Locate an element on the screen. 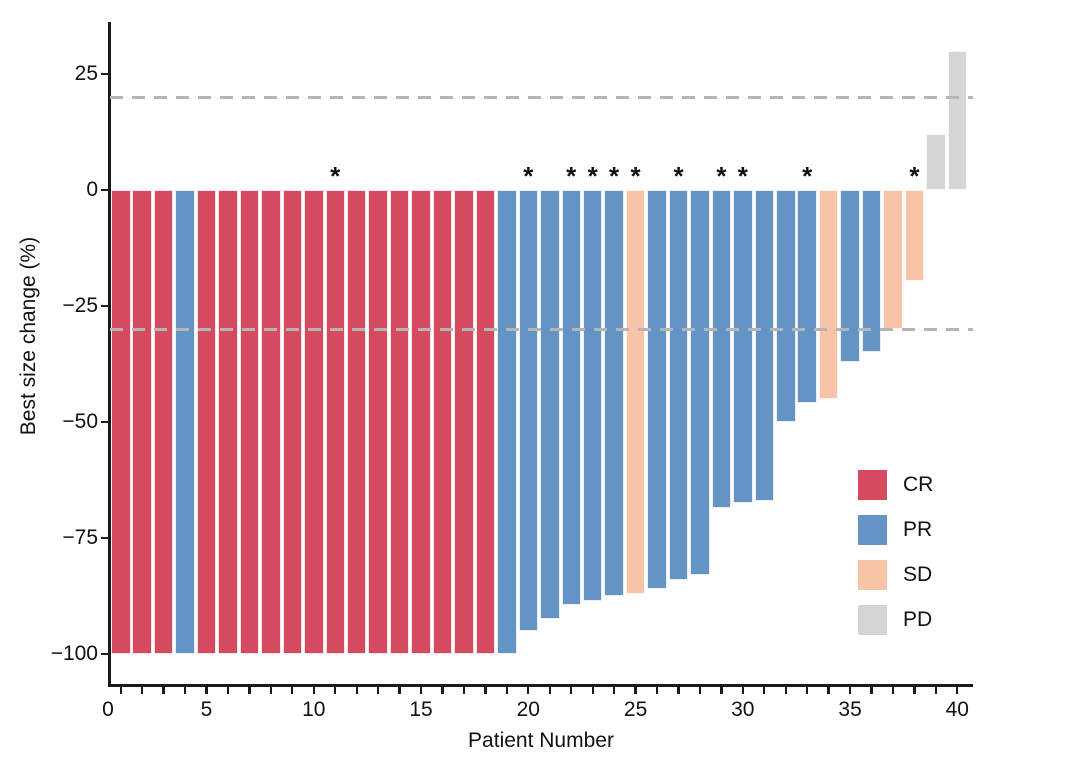 This screenshot has width=1080, height=763. x-tick-label-15: 15 is located at coordinates (421, 709).